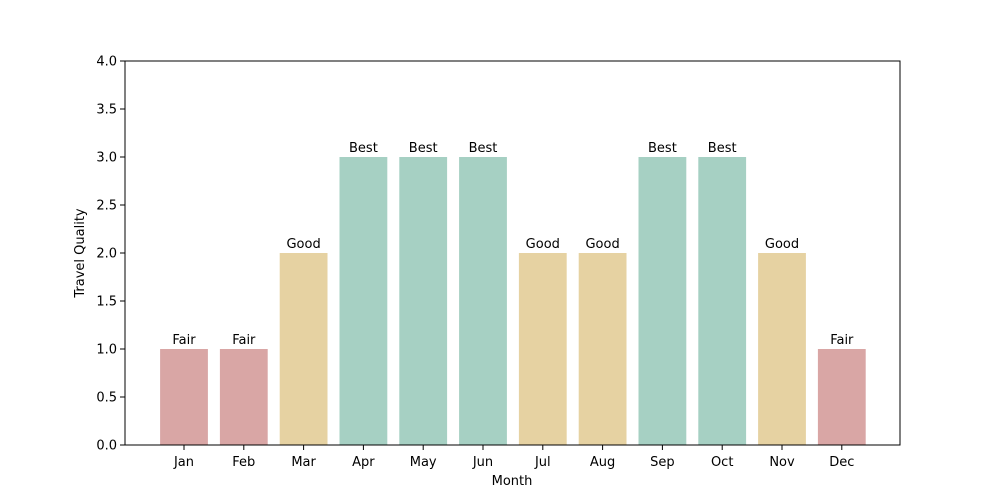 The width and height of the screenshot is (1000, 504). I want to click on bar-label-dec: Fair, so click(842, 340).